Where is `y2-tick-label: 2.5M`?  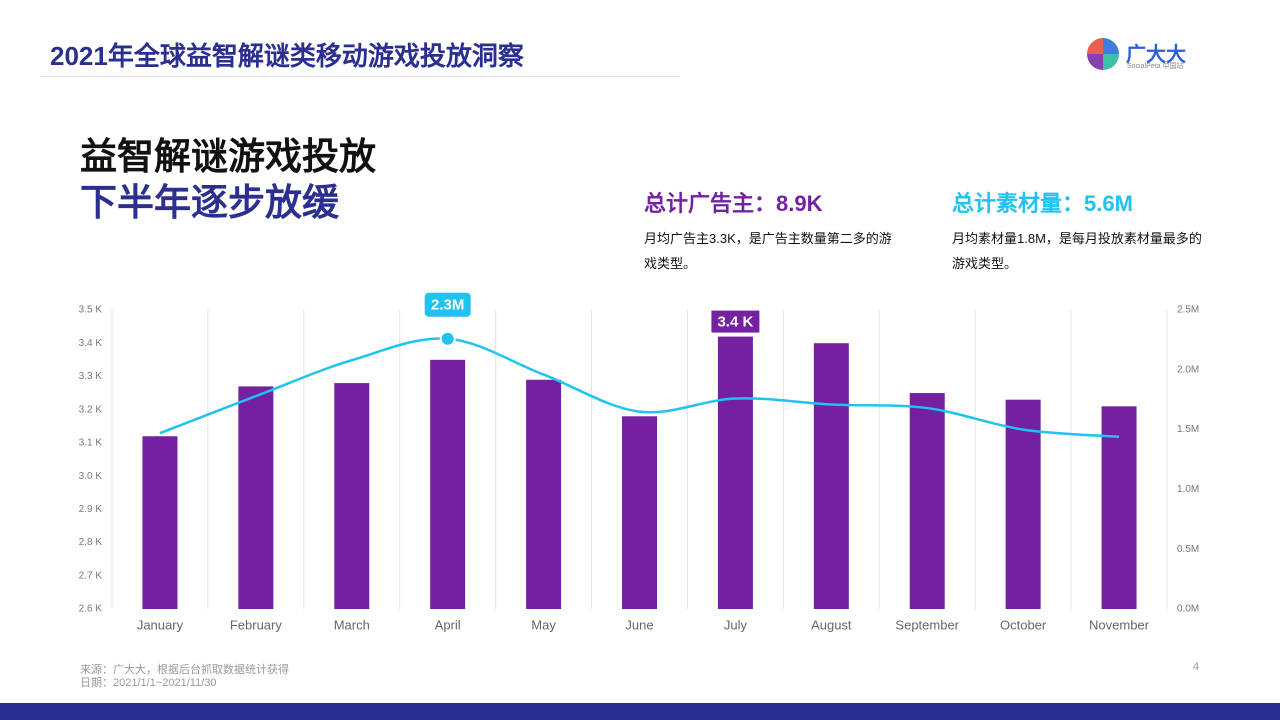
y2-tick-label: 2.5M is located at coordinates (1188, 310).